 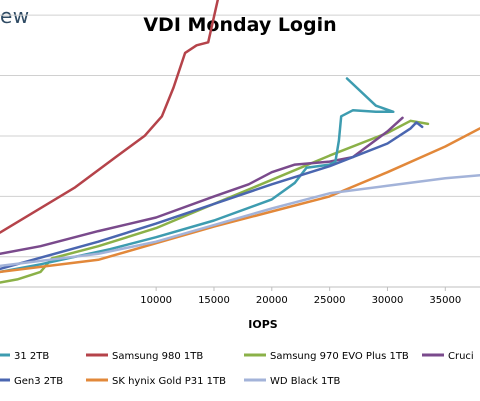 I want to click on legend-label-5: SK hynix Gold P31 1TB, so click(x=169, y=381).